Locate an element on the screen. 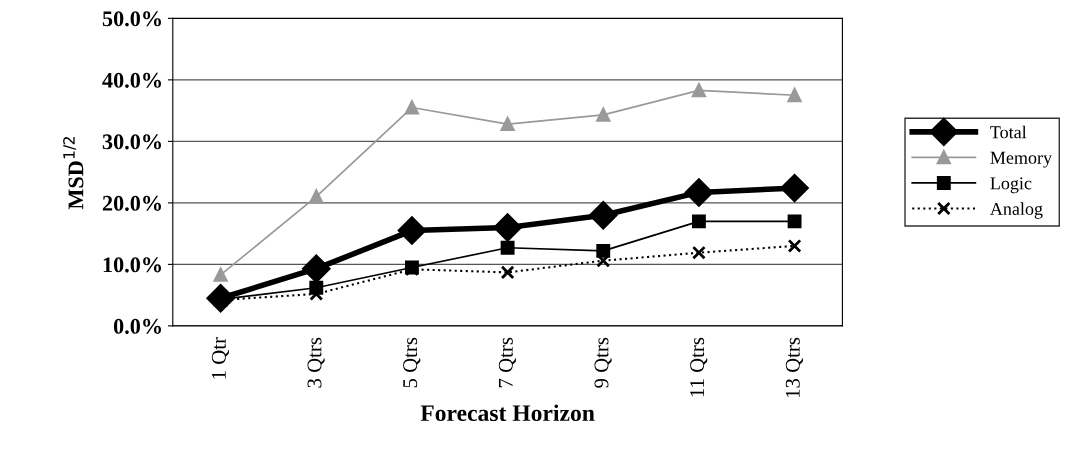 This screenshot has width=1080, height=459. legend-label: Total is located at coordinates (1008, 132).